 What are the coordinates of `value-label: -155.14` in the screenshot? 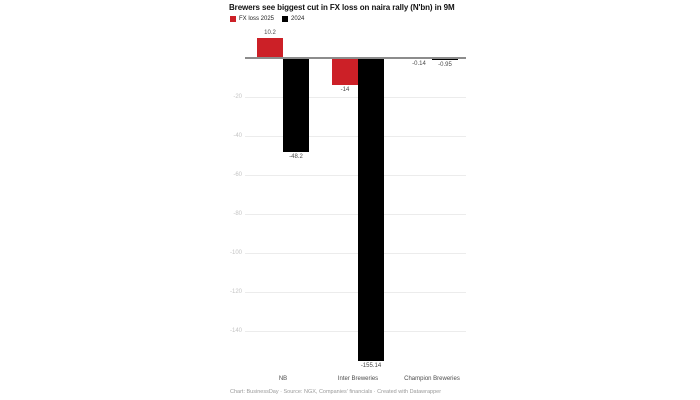 It's located at (371, 365).